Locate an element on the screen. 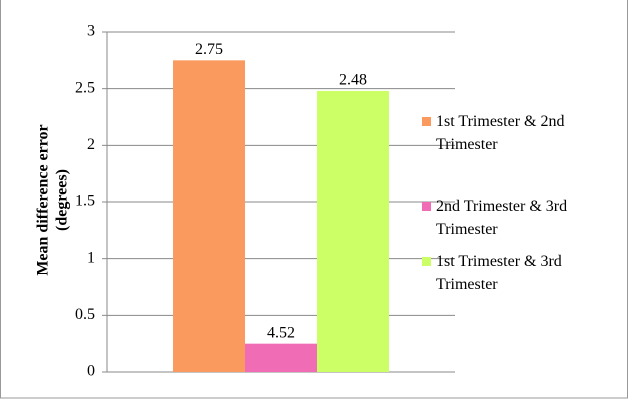 The image size is (629, 399). legend-entry: 2nd Trimester & 3rd Trimester is located at coordinates (517, 218).